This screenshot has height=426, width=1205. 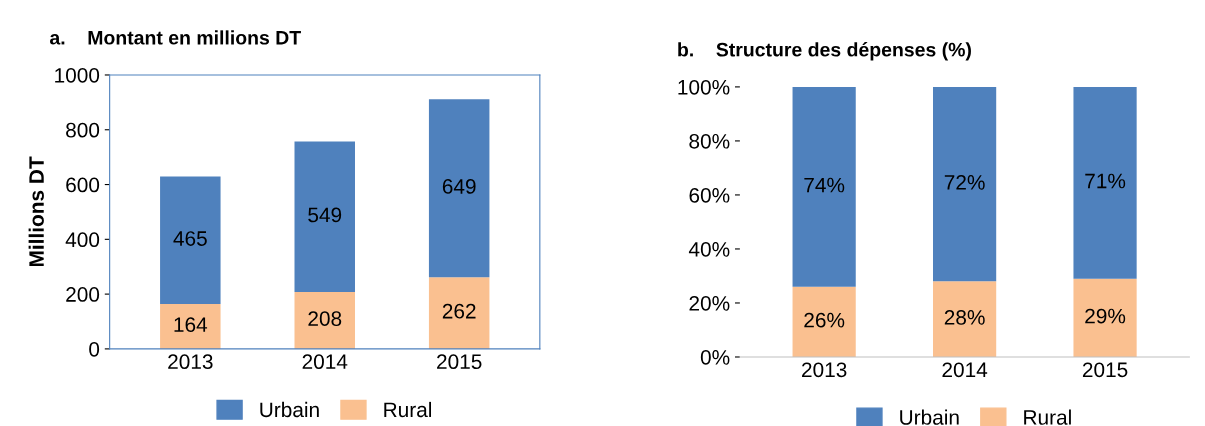 I want to click on data-label: 29%, so click(x=1105, y=316).